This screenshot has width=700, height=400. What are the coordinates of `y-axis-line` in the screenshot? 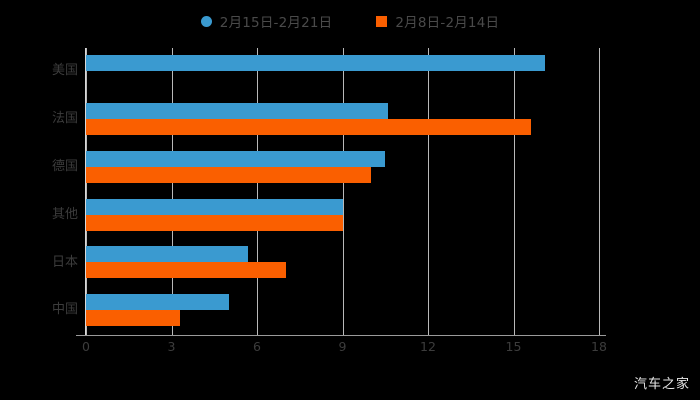 It's located at (85, 191).